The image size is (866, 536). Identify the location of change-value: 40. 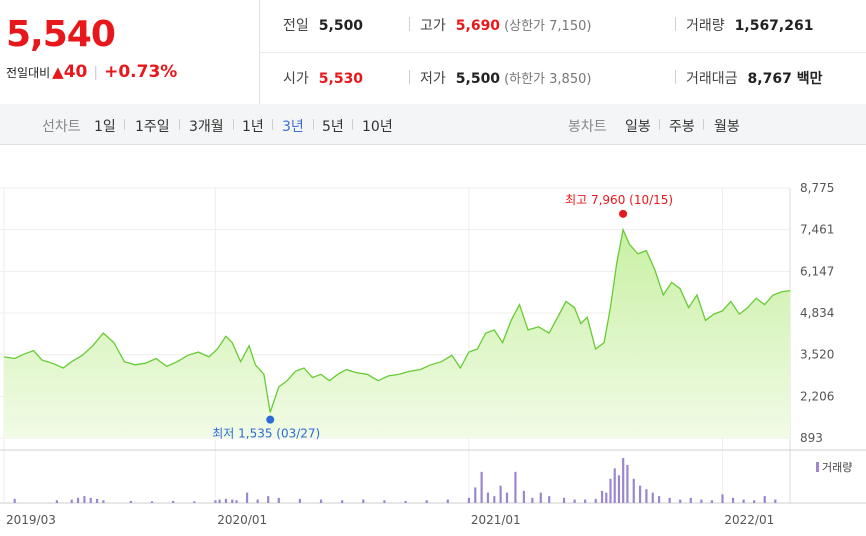
(75, 72).